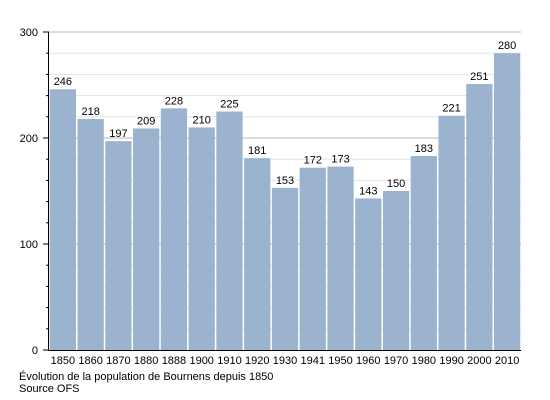 This screenshot has height=400, width=550. Describe the element at coordinates (63, 361) in the screenshot. I see `x-tick-label: 1850` at that location.